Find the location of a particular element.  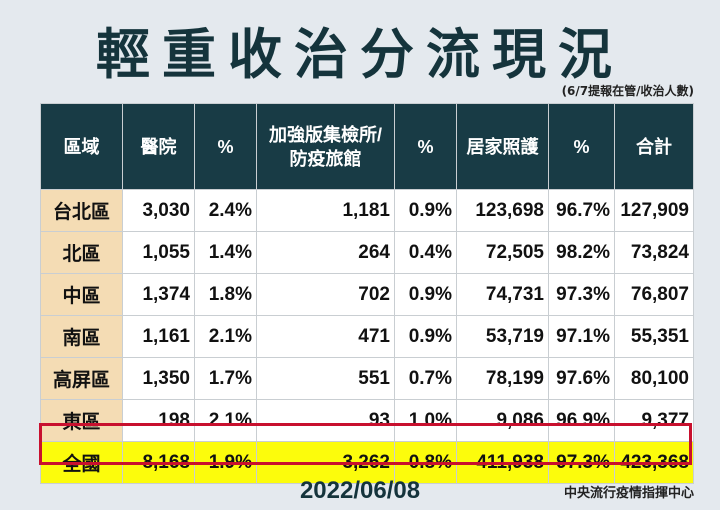

cell-quarantine: 551 is located at coordinates (325, 378).